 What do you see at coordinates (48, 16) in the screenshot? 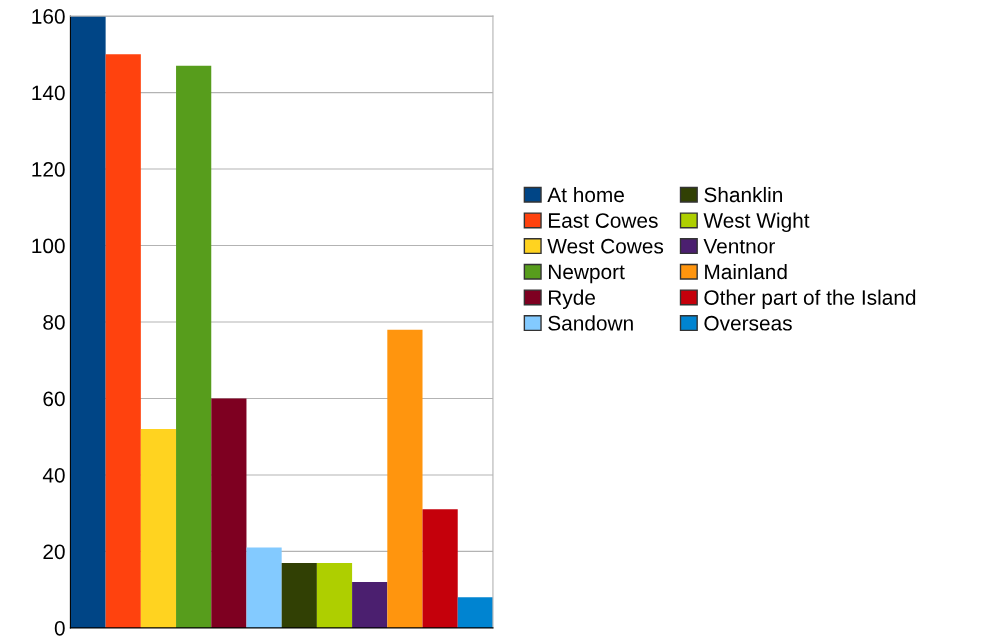
I see `y-tick-label: 160` at bounding box center [48, 16].